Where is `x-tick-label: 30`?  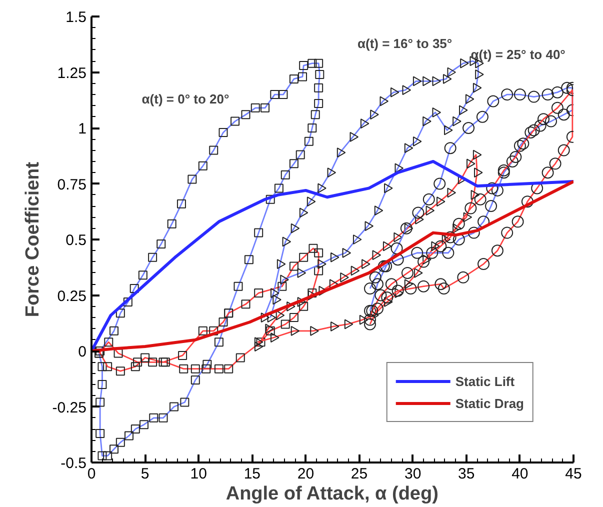
x-tick-label: 30 is located at coordinates (413, 474).